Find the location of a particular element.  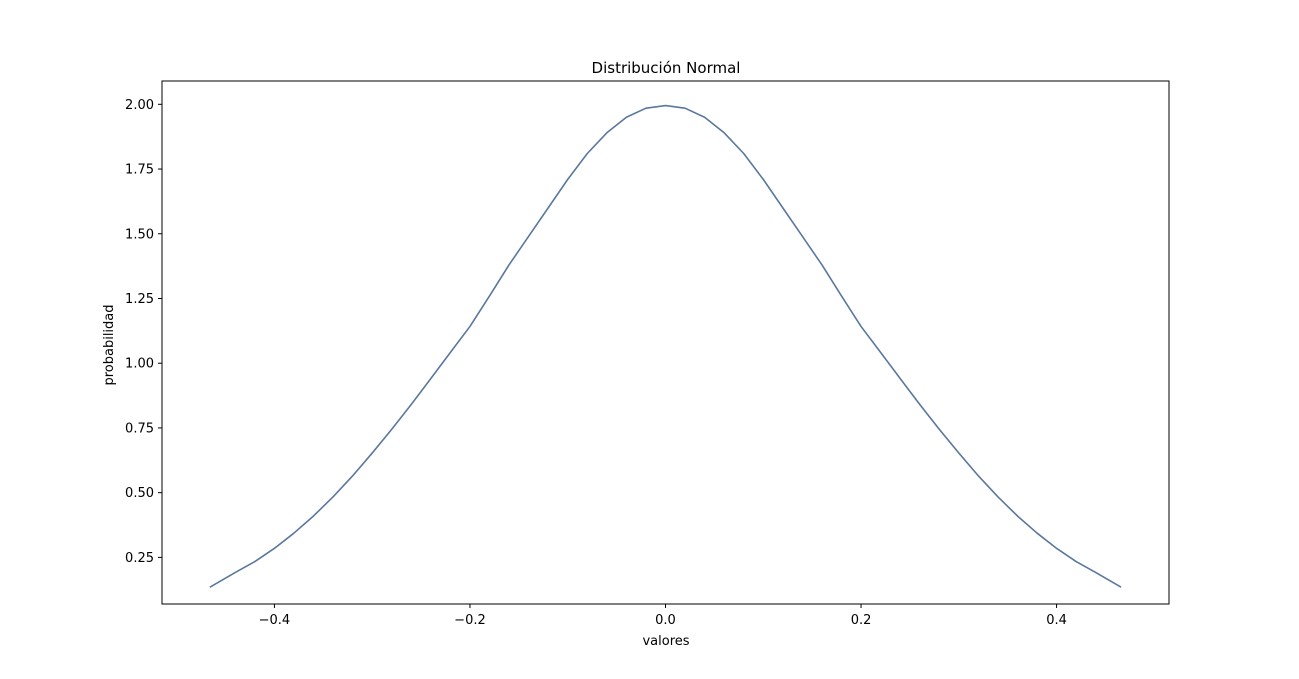

x-axis-ticks: −0.4 −0.2 0.0 0.2 0.4 is located at coordinates (663, 616).